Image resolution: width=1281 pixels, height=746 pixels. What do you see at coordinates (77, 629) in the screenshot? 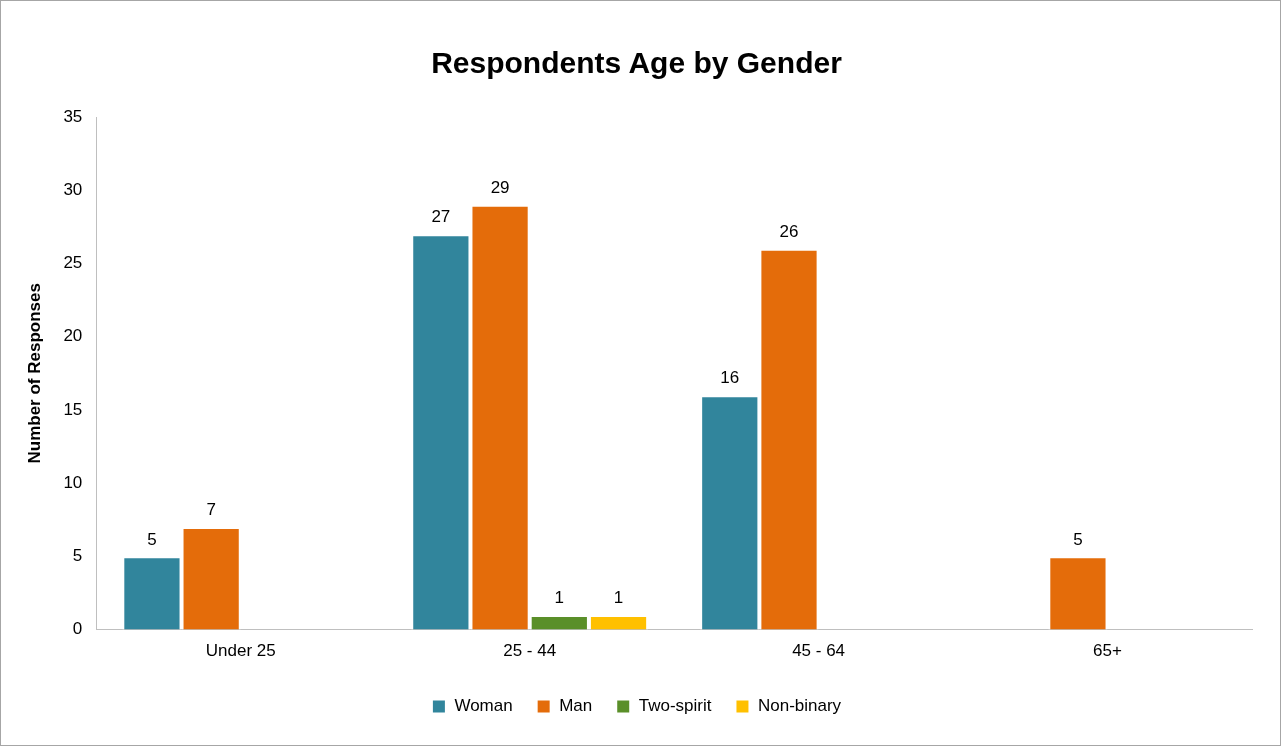
I see `y-tick-label: 0` at bounding box center [77, 629].